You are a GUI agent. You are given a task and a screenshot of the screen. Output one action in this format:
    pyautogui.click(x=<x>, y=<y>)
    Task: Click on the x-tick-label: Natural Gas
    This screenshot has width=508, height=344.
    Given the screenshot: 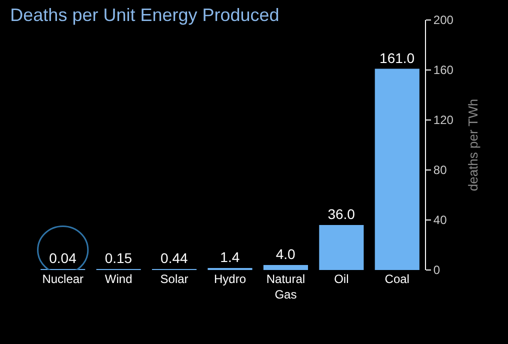 What is the action you would take?
    pyautogui.click(x=286, y=287)
    